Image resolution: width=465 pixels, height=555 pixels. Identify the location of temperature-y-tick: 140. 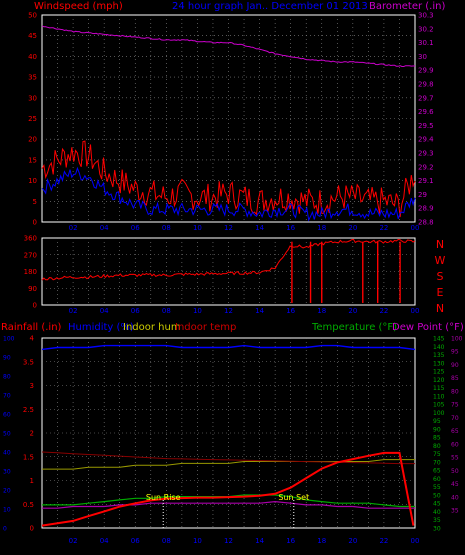
(439, 347).